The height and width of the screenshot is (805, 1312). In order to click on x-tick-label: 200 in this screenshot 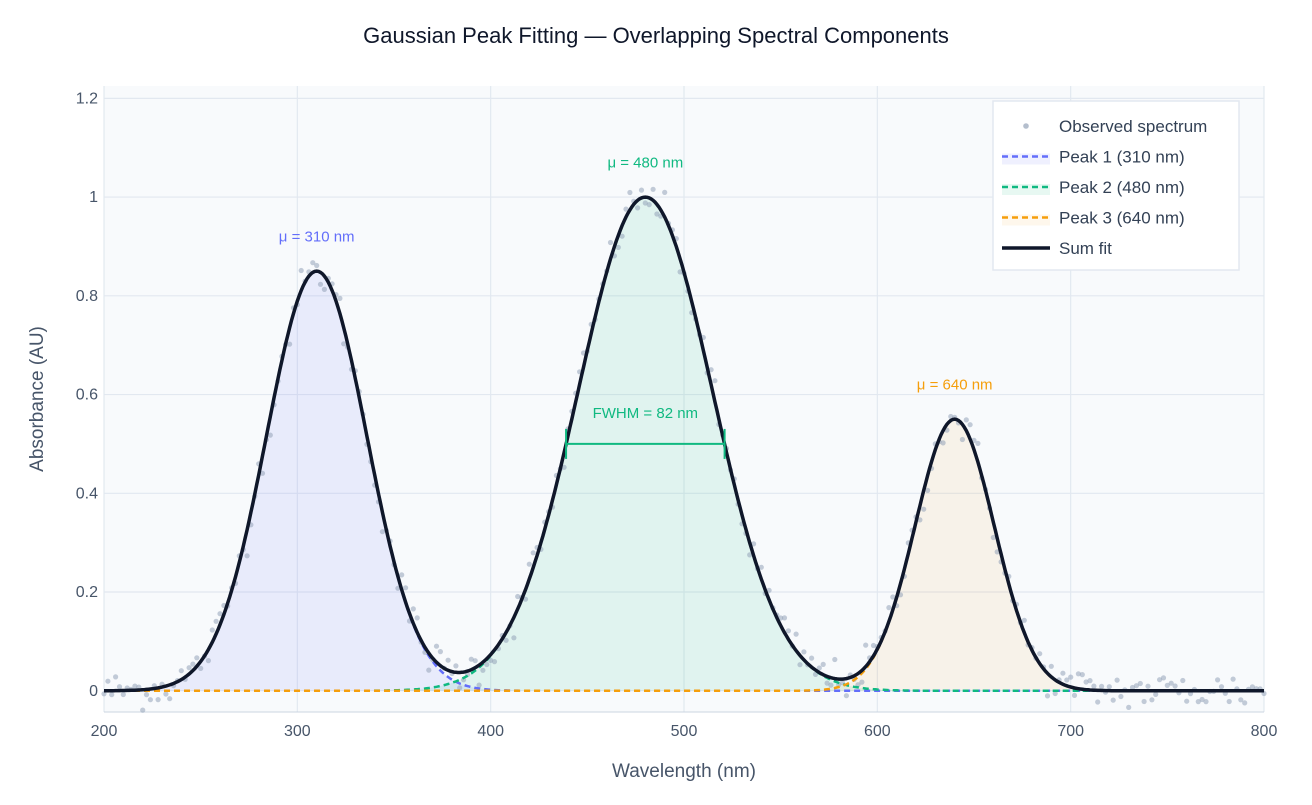, I will do `click(104, 731)`.